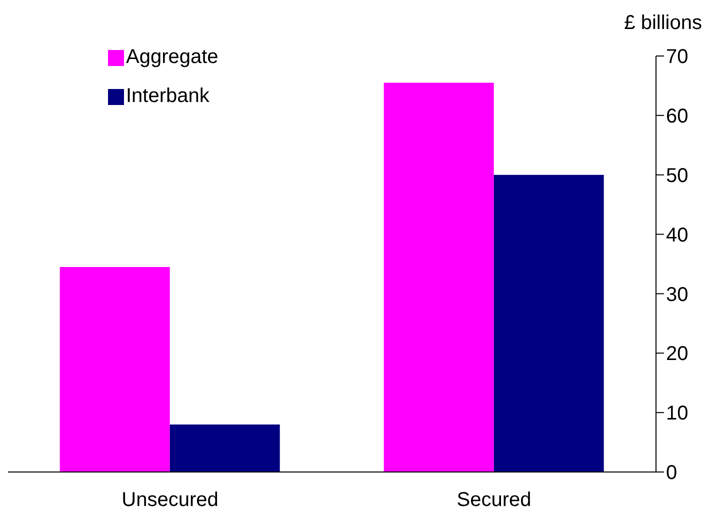 The width and height of the screenshot is (717, 530). Describe the element at coordinates (663, 23) in the screenshot. I see `y-axis-title: £ billions` at that location.